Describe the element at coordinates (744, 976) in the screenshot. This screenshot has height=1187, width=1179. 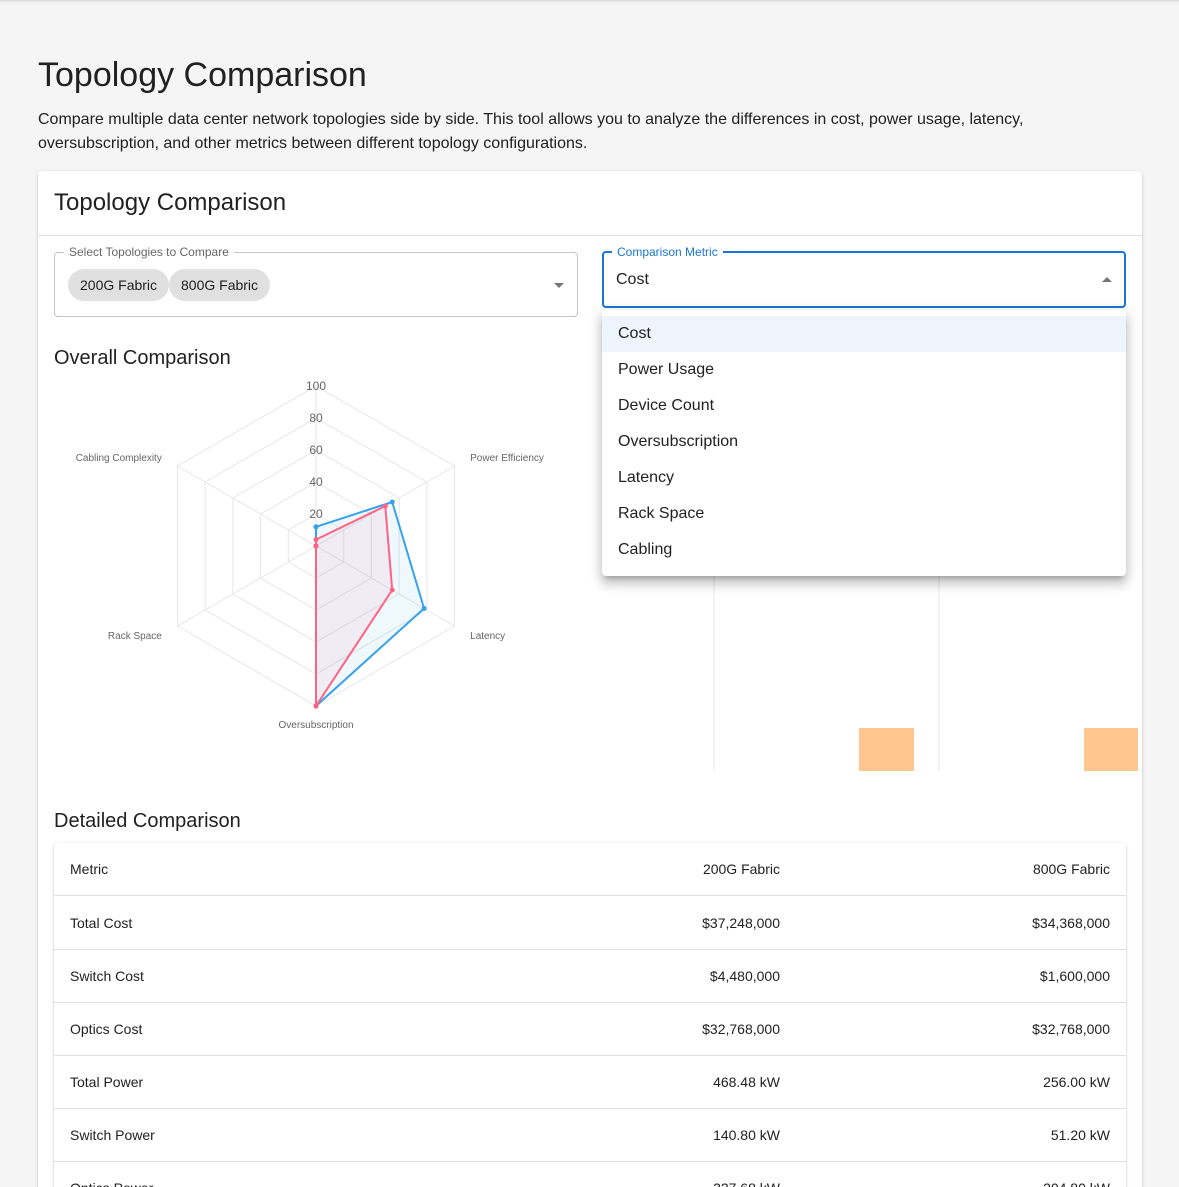
I see `table-cell-200g: $4,480,000` at that location.